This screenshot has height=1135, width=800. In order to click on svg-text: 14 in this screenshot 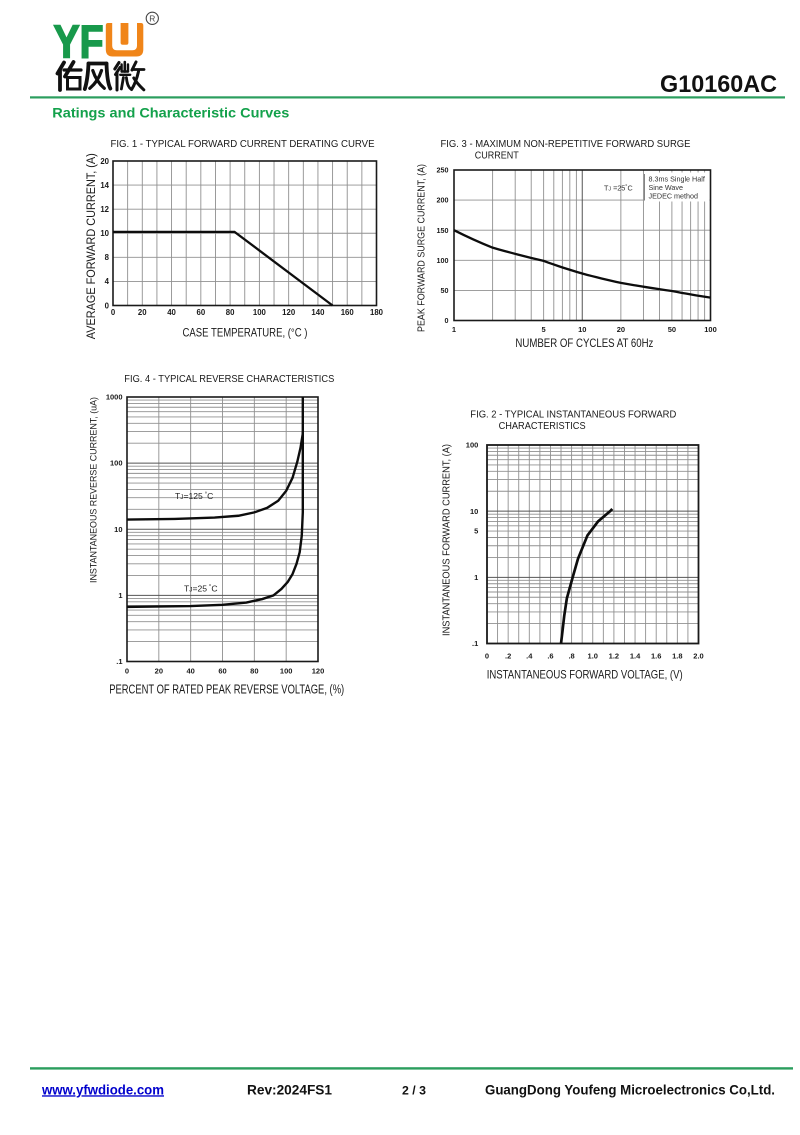, I will do `click(104, 185)`.